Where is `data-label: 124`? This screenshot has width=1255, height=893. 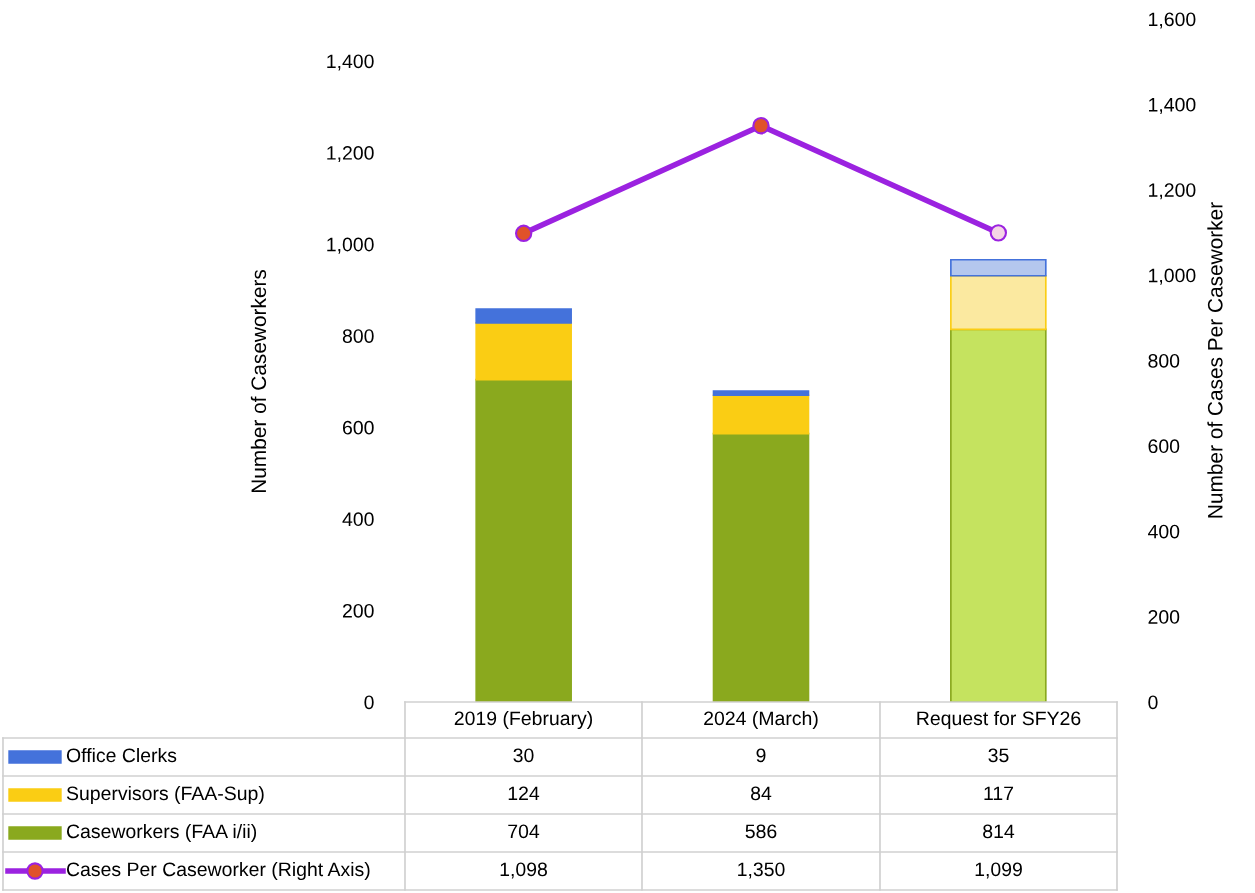
data-label: 124 is located at coordinates (524, 793).